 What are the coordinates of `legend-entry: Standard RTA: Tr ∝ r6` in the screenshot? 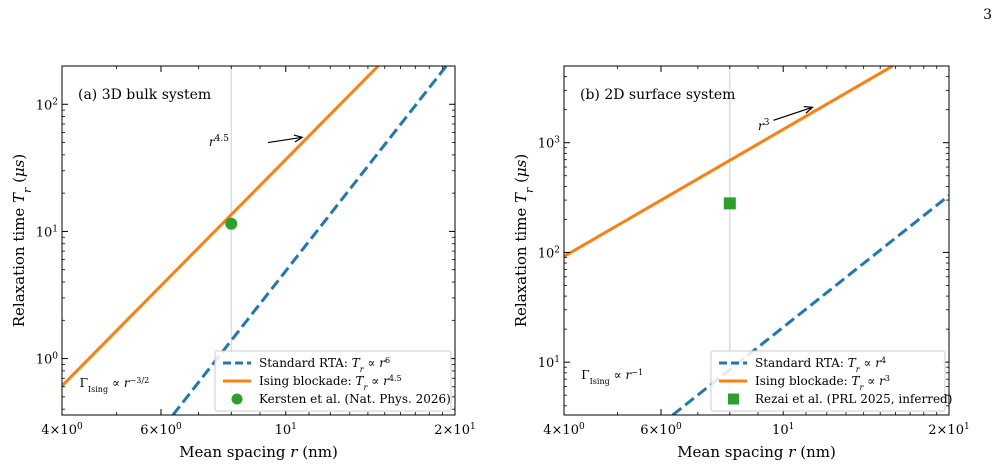 It's located at (324, 365).